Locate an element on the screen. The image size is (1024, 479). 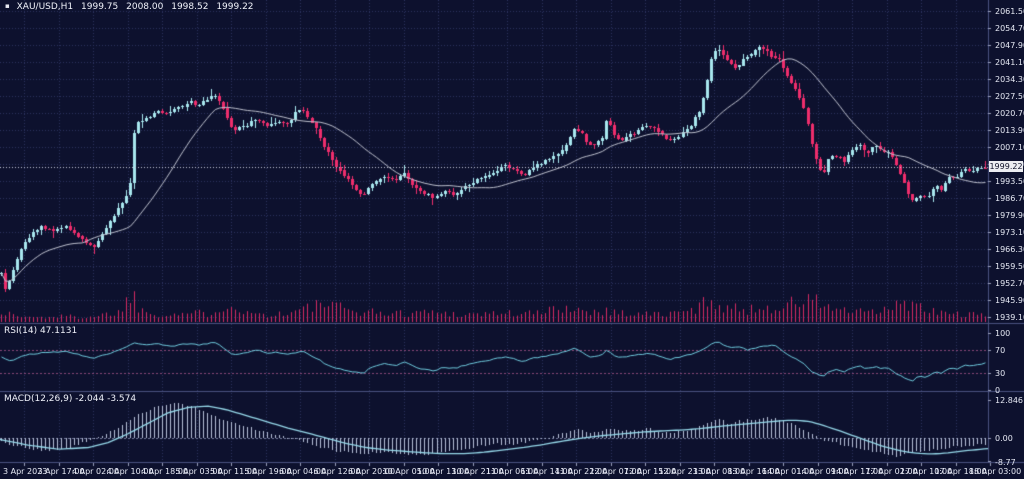
price-label-5: 2027.50 is located at coordinates (1009, 96).